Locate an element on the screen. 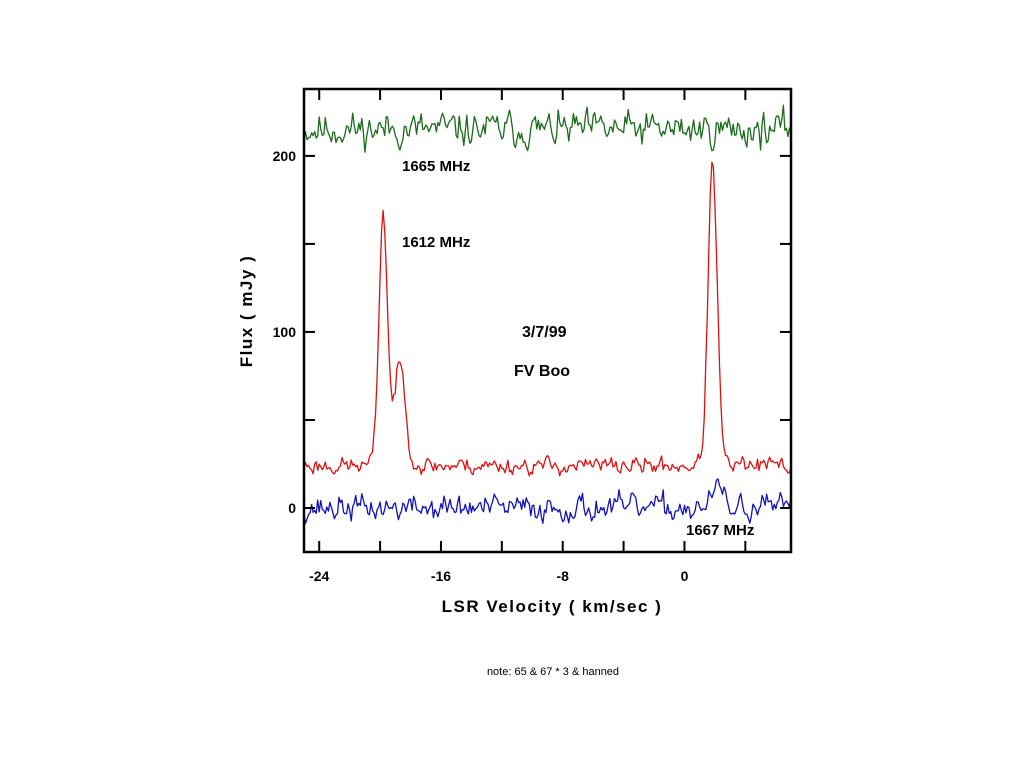 This screenshot has width=1024, height=768. y-axis-title: Flux ( mJy ) is located at coordinates (246, 311).